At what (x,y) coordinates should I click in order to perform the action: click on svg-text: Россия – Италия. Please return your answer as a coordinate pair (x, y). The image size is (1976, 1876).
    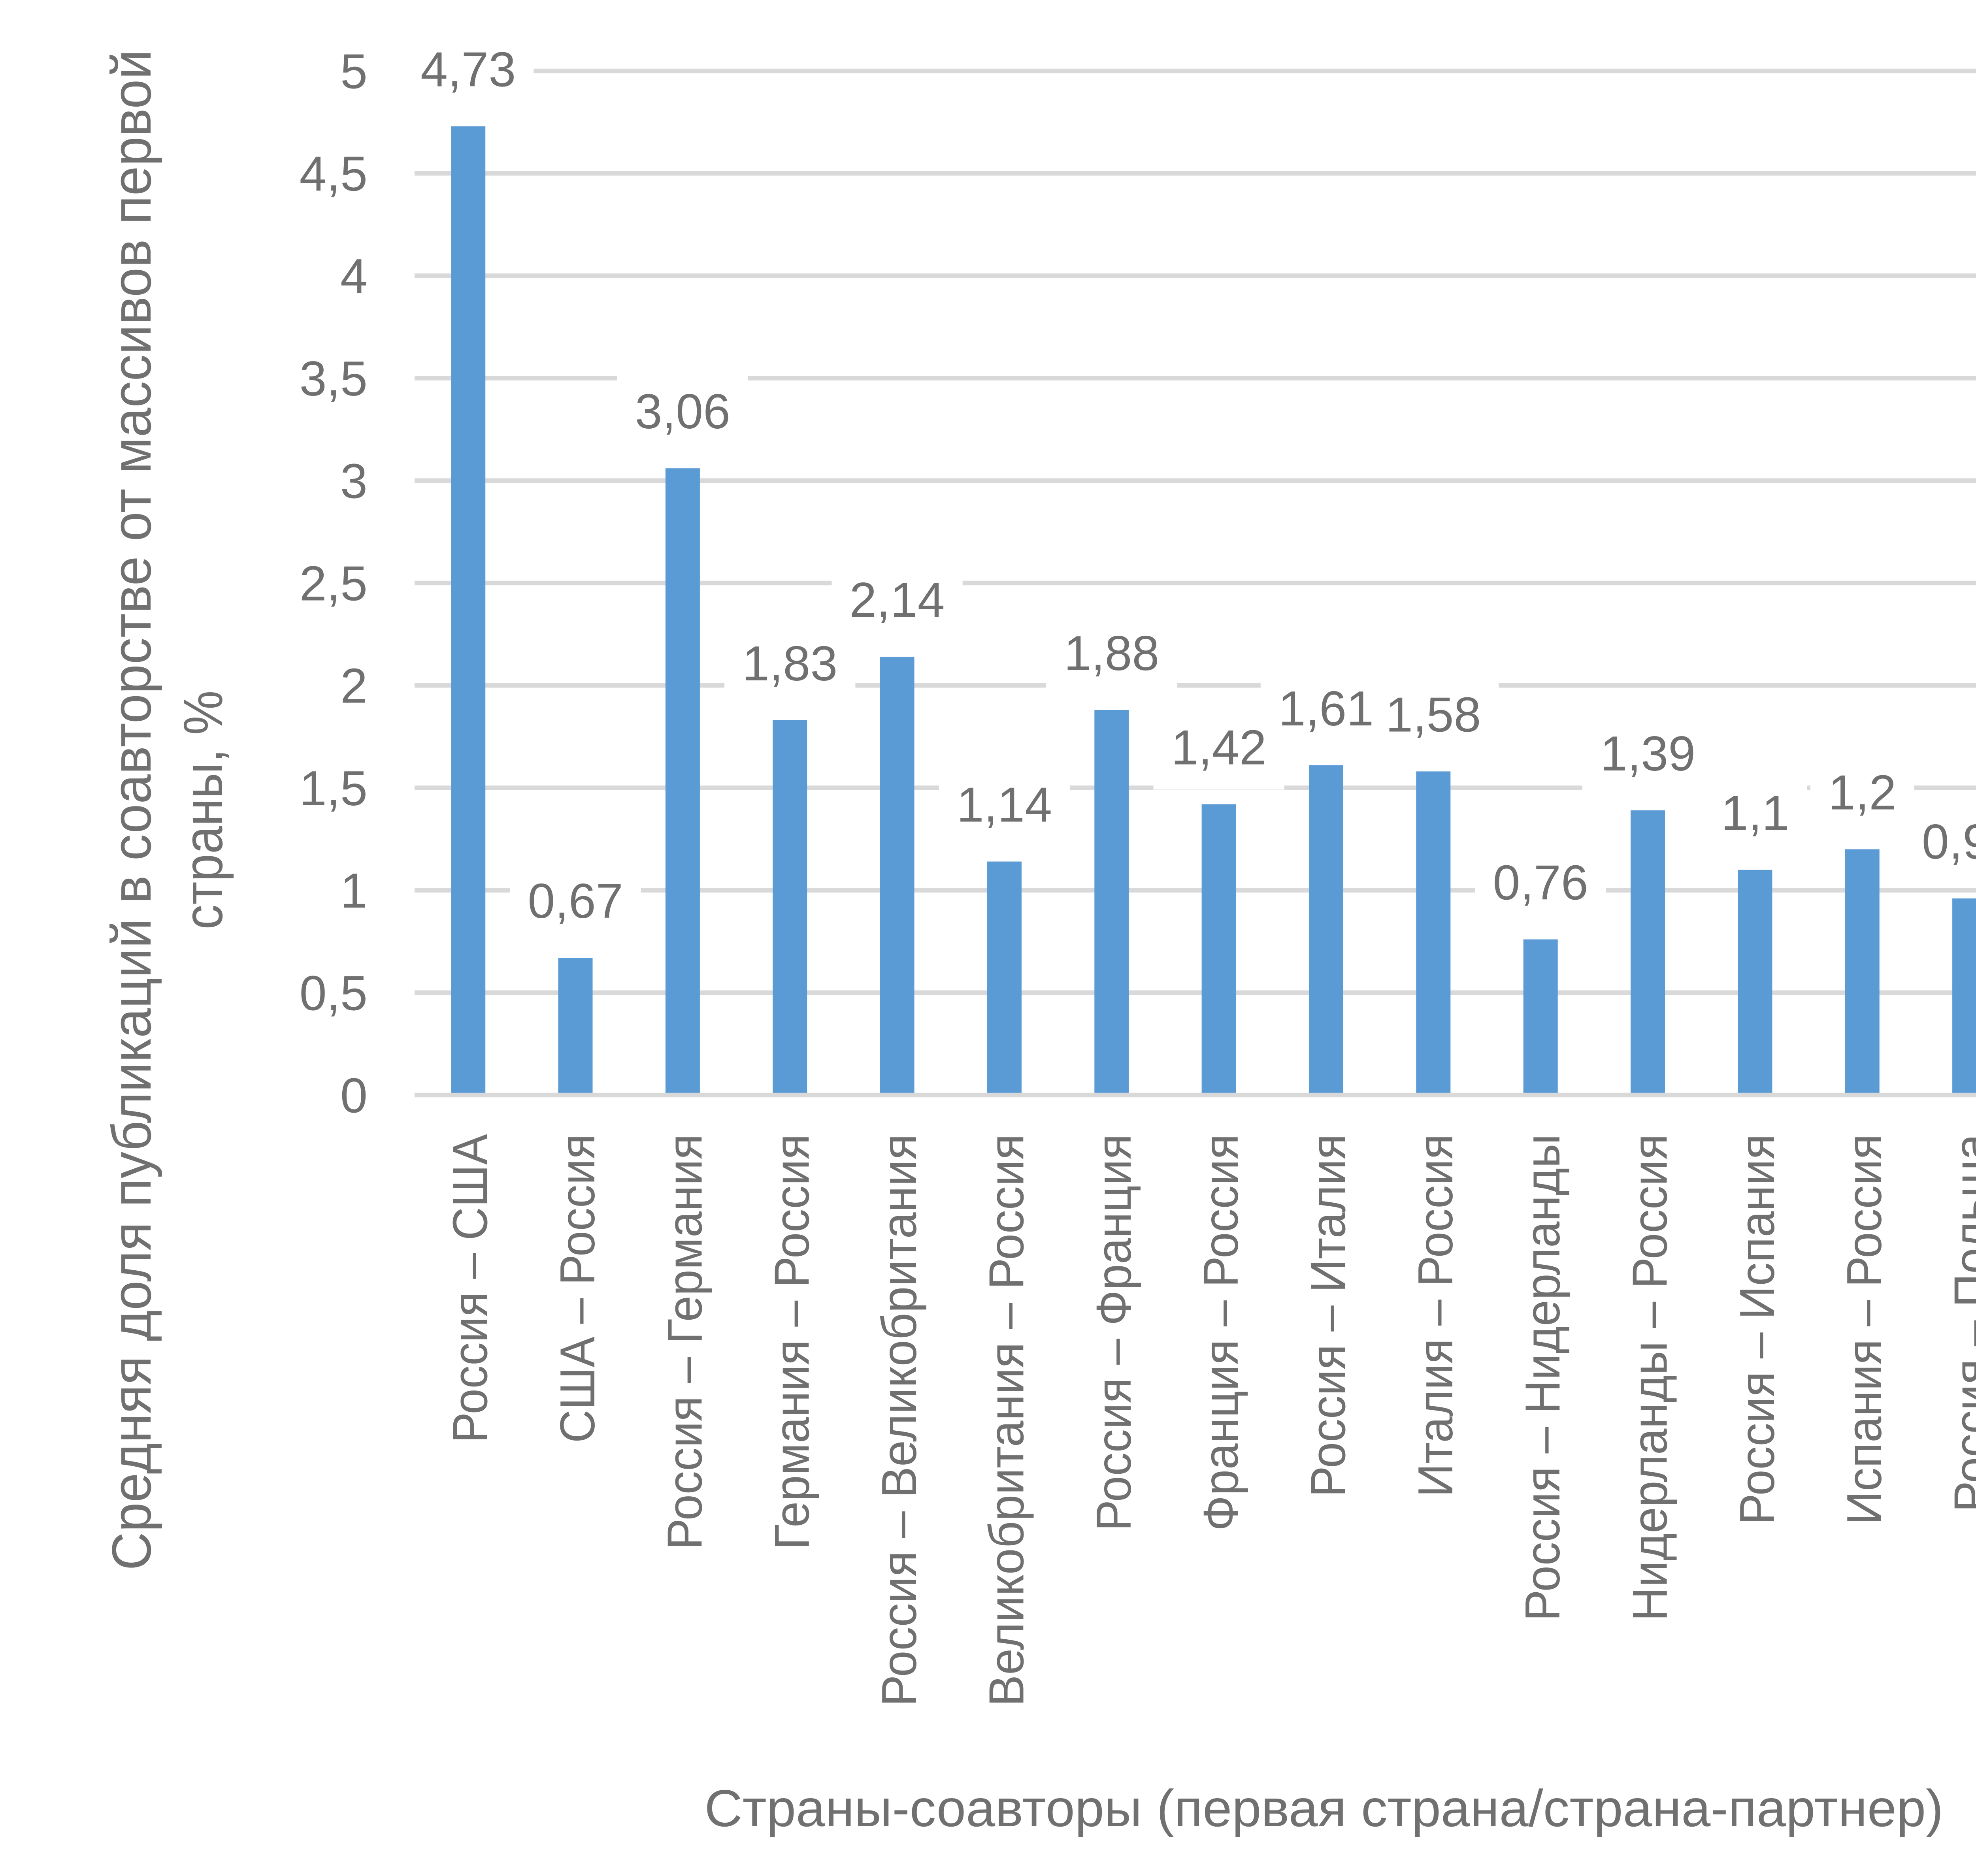
    Looking at the image, I should click on (1328, 1316).